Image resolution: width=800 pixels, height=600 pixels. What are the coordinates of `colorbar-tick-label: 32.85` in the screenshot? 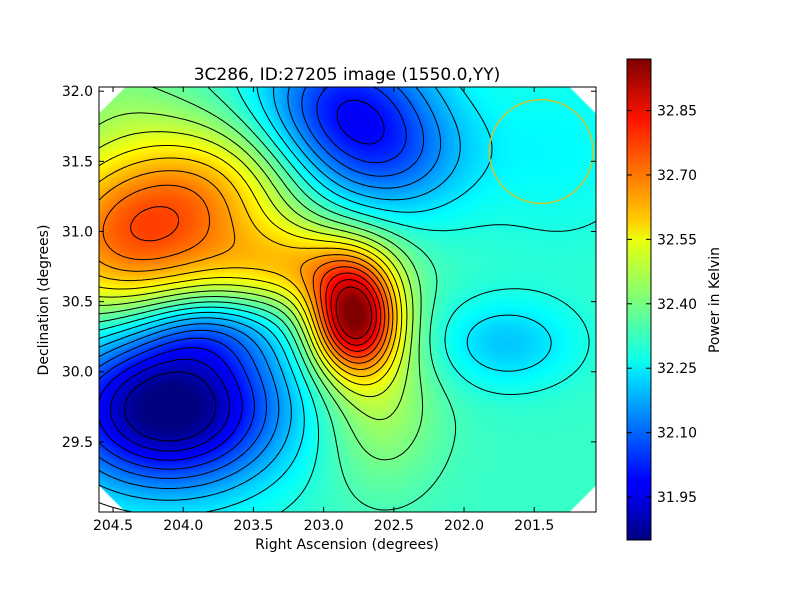 It's located at (677, 112).